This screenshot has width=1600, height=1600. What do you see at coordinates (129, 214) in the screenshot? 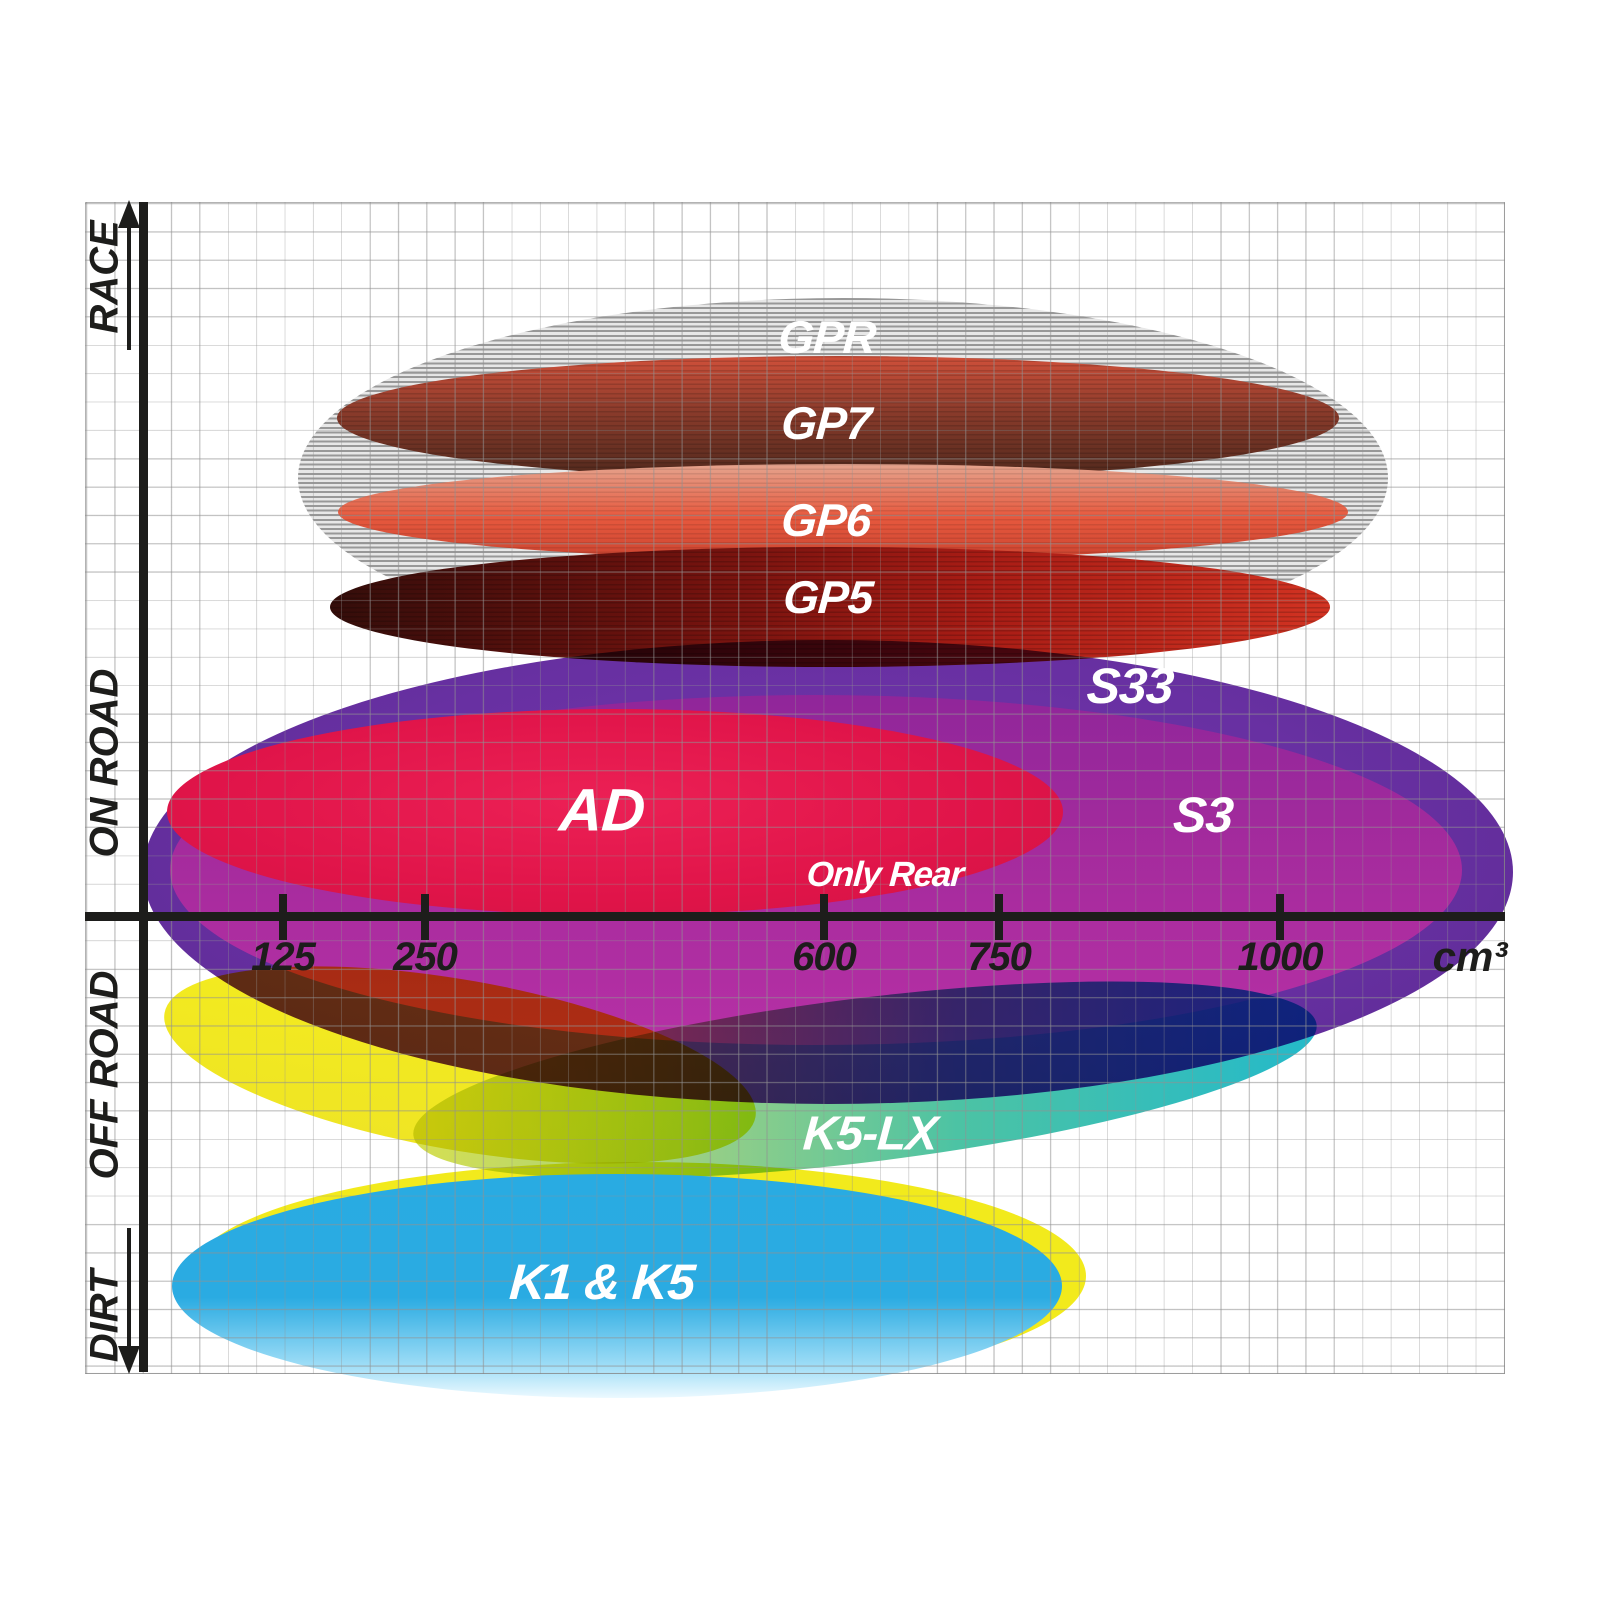
I see `race-arrow-up-icon` at bounding box center [129, 214].